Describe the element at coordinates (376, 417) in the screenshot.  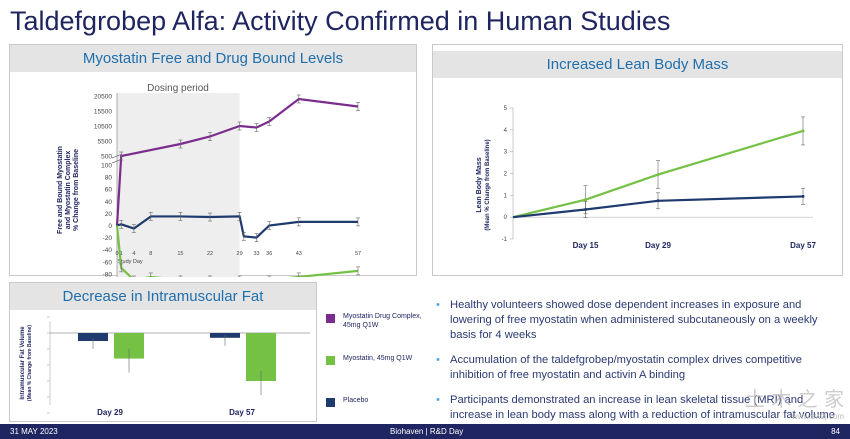
I see `legend-item: Placebo` at that location.